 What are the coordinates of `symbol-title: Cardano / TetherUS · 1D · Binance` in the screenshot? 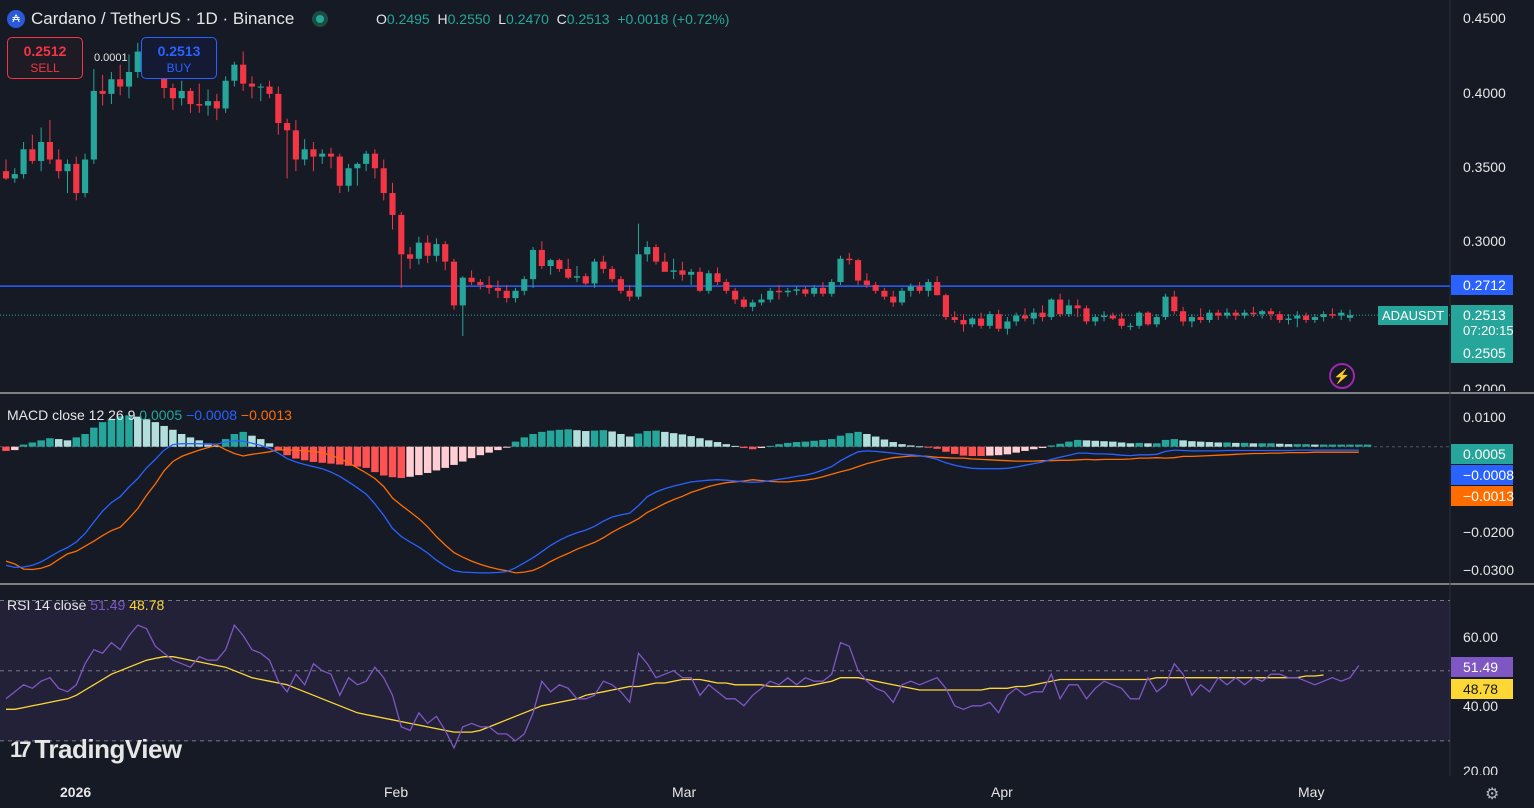 It's located at (163, 18).